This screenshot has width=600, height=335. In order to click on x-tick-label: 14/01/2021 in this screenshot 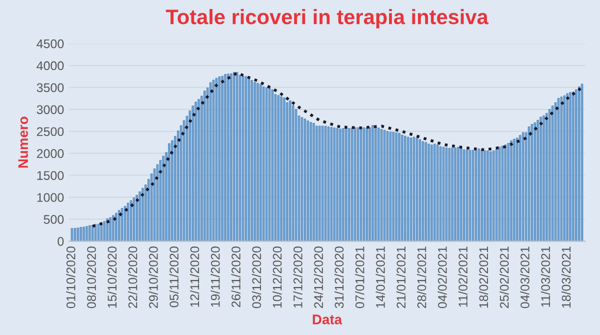, I will do `click(380, 277)`.